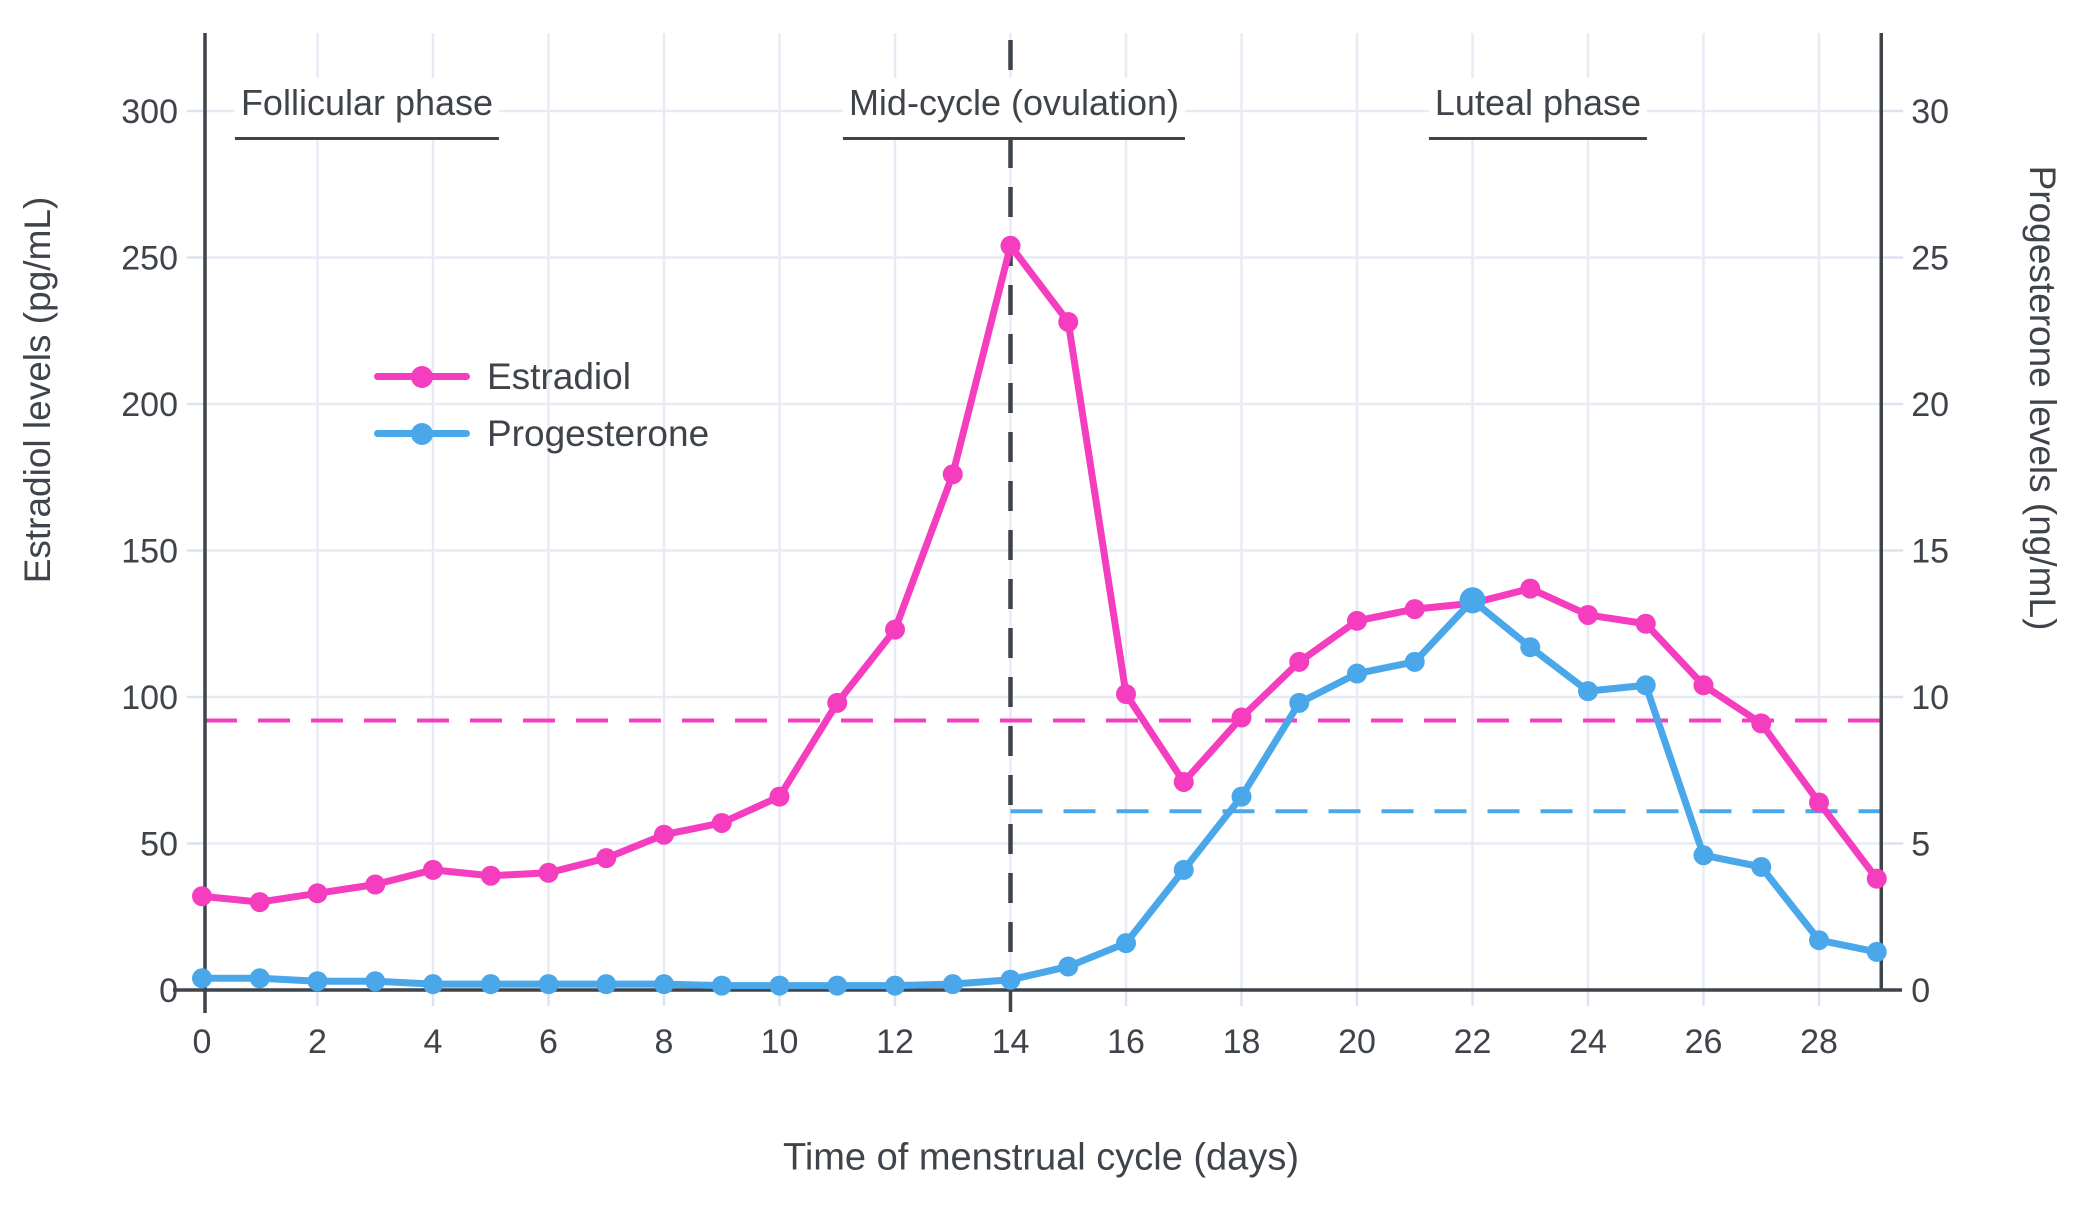 The image size is (2077, 1208). I want to click on legend-label-progesterone: Progesterone, so click(598, 433).